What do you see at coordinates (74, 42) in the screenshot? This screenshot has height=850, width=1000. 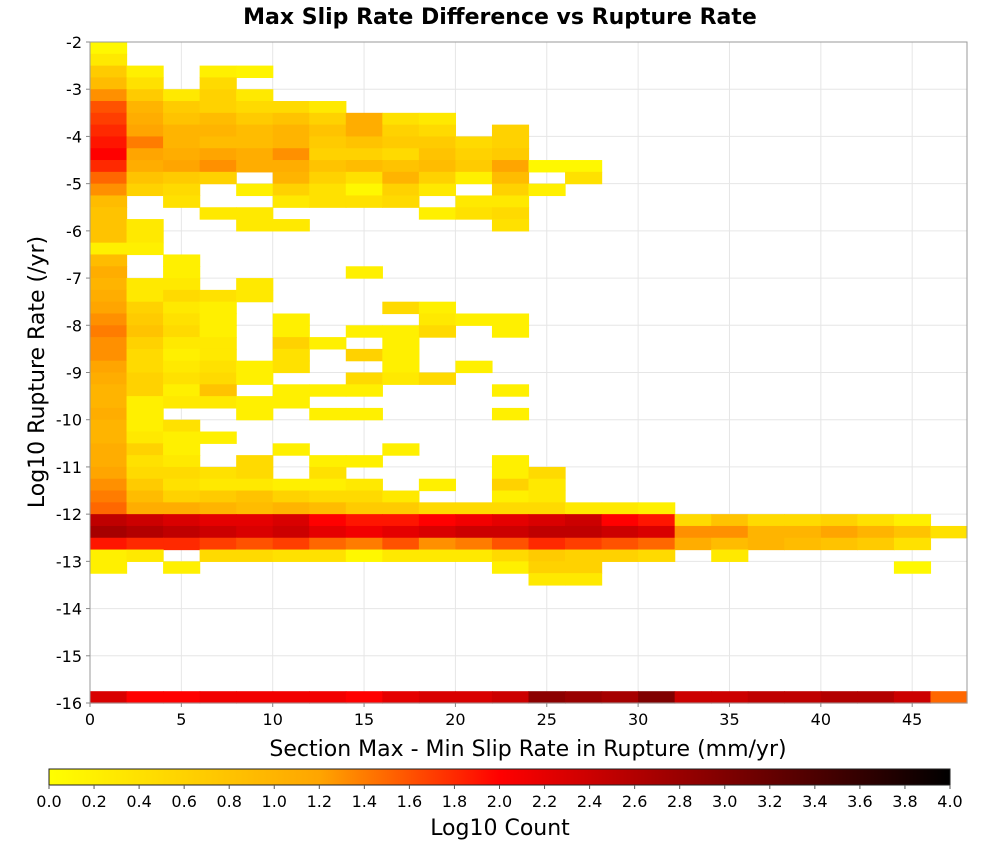 I see `y-tick-label: -2` at bounding box center [74, 42].